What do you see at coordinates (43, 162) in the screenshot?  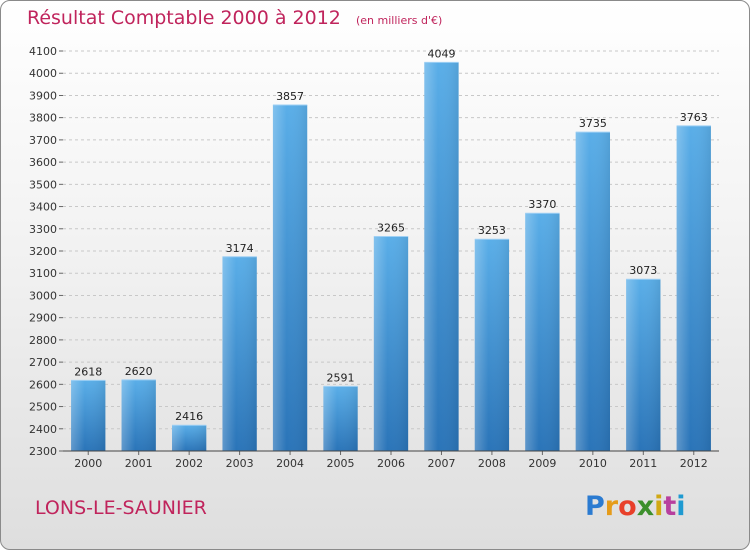 I see `y-tick-label: 3600` at bounding box center [43, 162].